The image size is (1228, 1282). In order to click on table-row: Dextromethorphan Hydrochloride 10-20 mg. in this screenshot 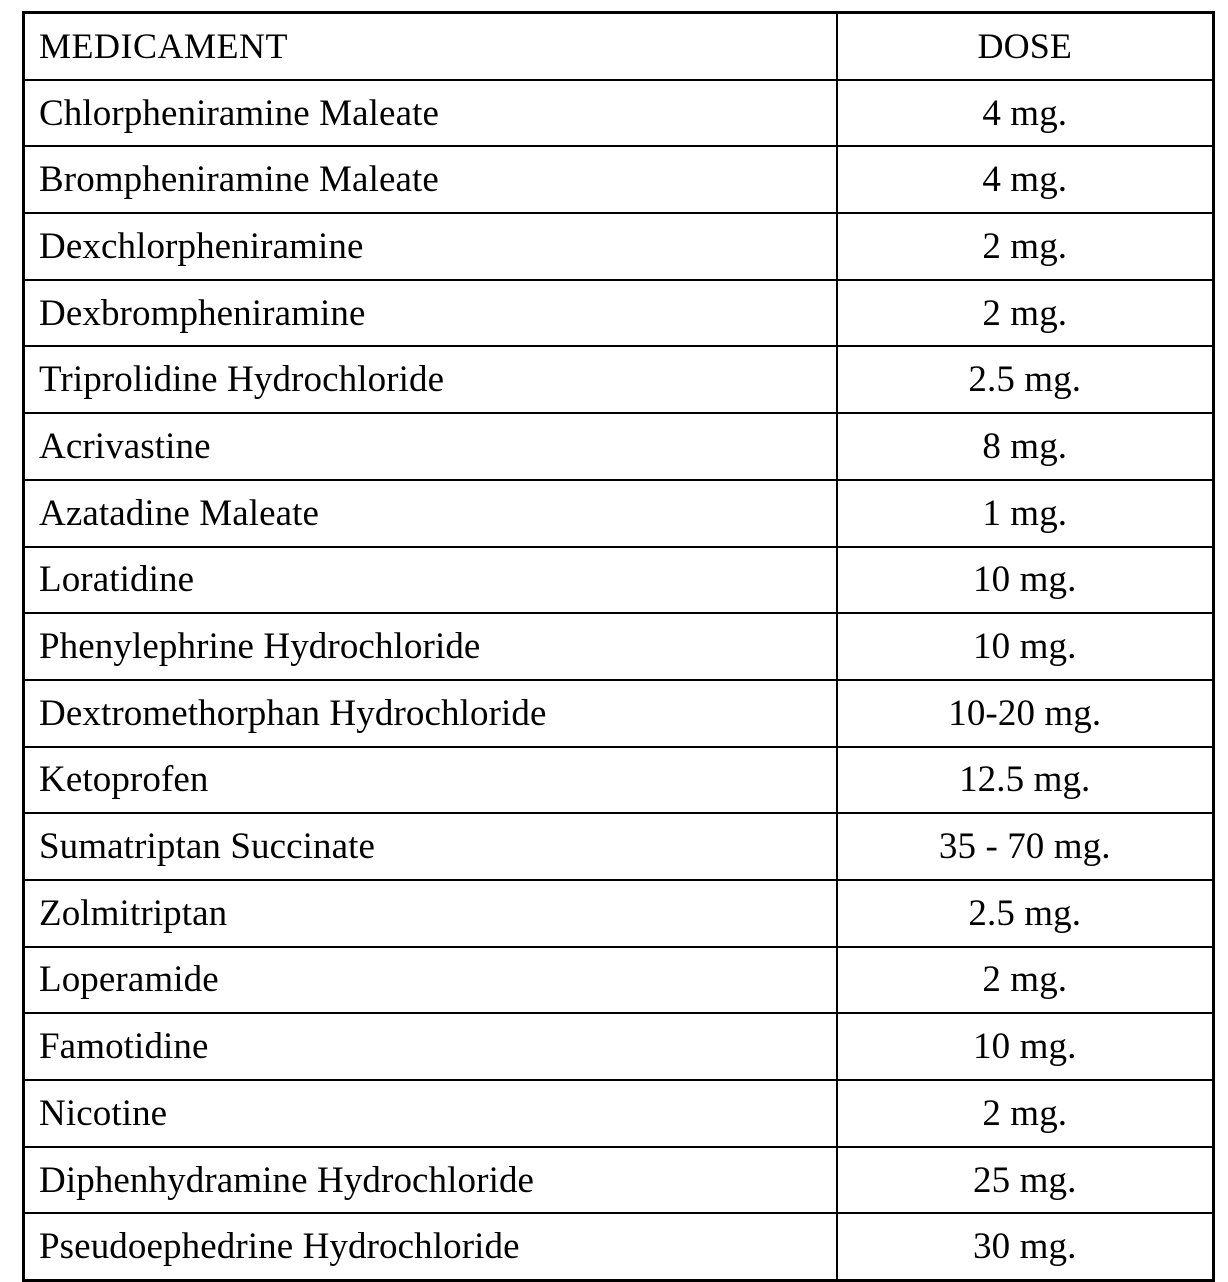, I will do `click(618, 713)`.